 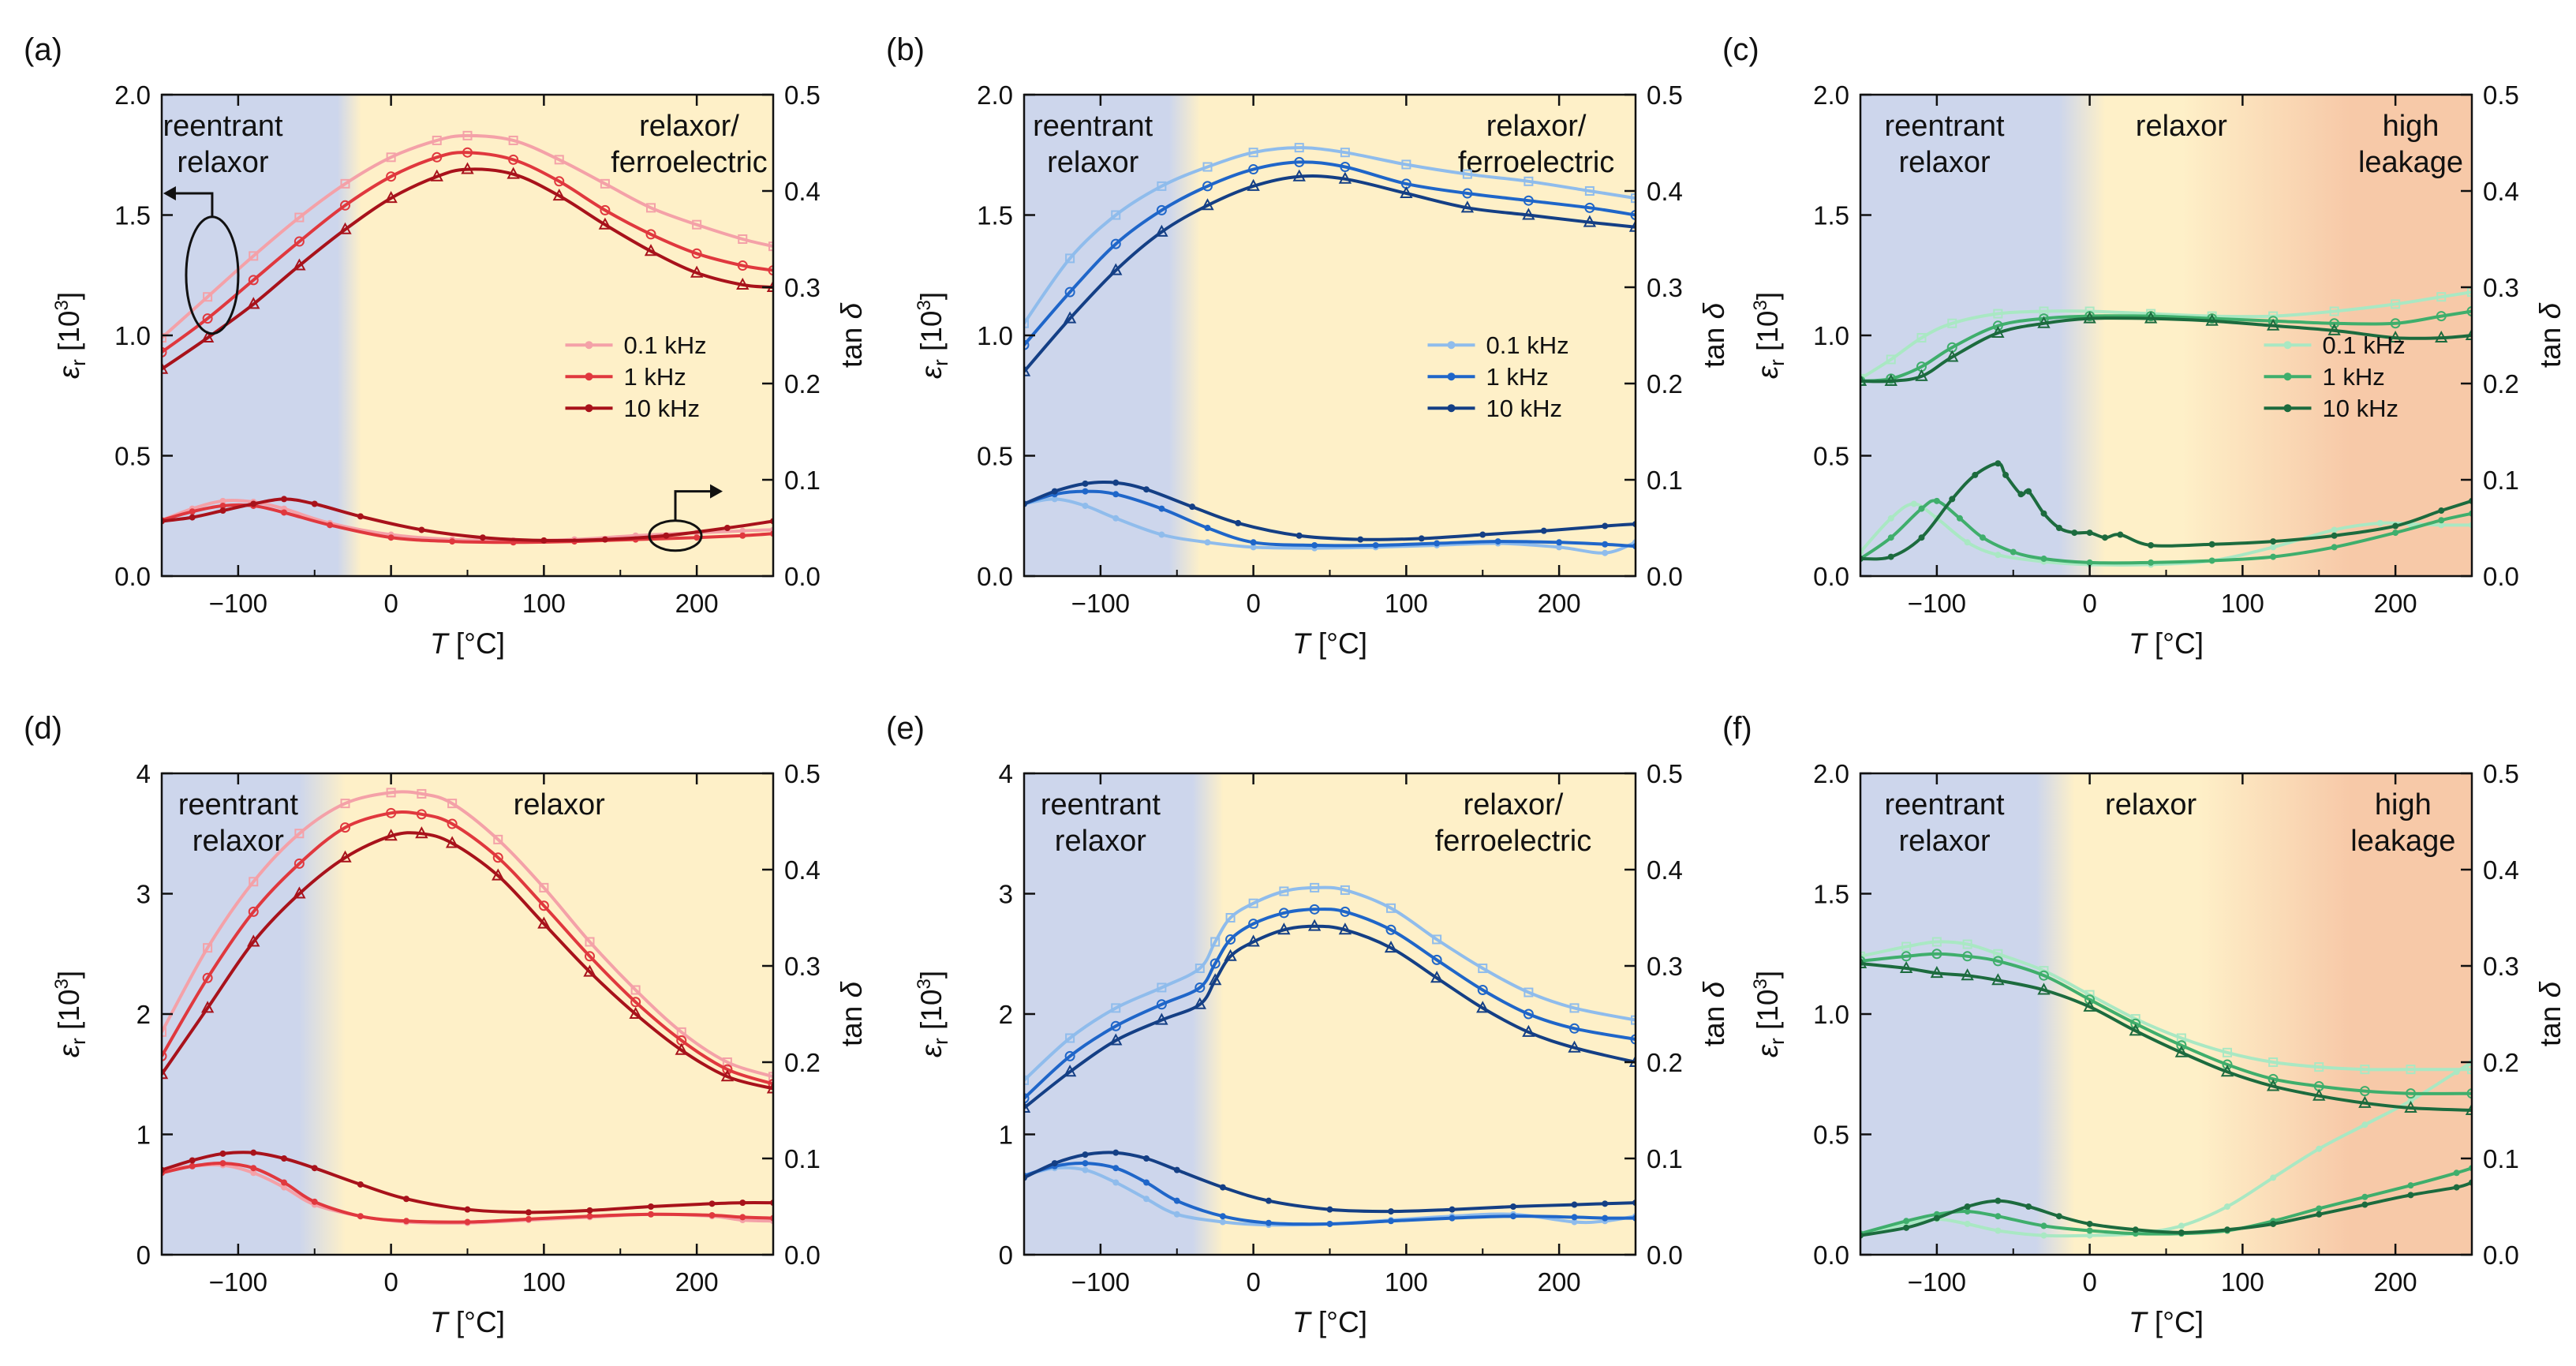 What do you see at coordinates (905, 49) in the screenshot?
I see `panel-label: (b)` at bounding box center [905, 49].